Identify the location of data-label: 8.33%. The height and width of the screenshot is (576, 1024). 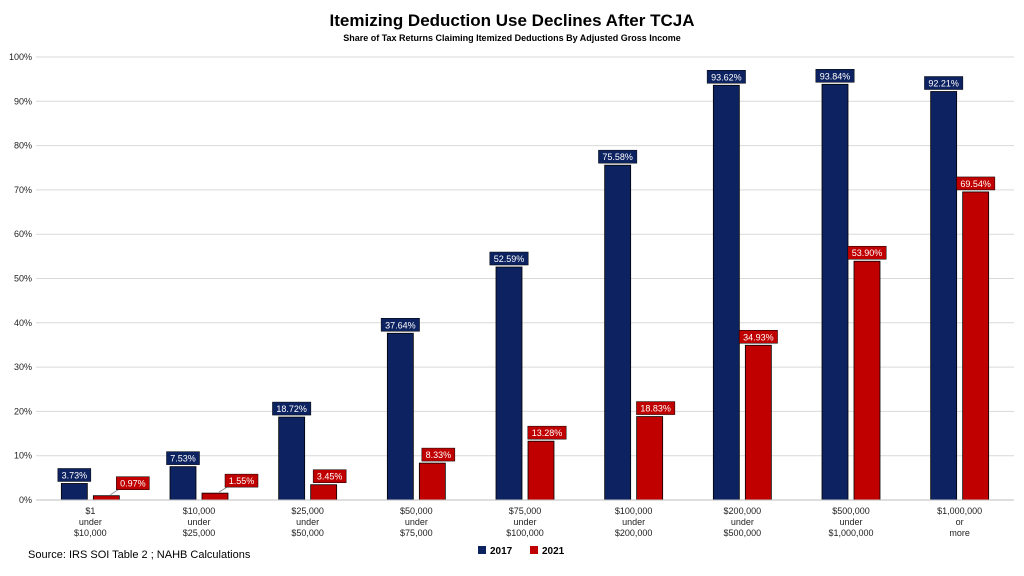
(439, 455).